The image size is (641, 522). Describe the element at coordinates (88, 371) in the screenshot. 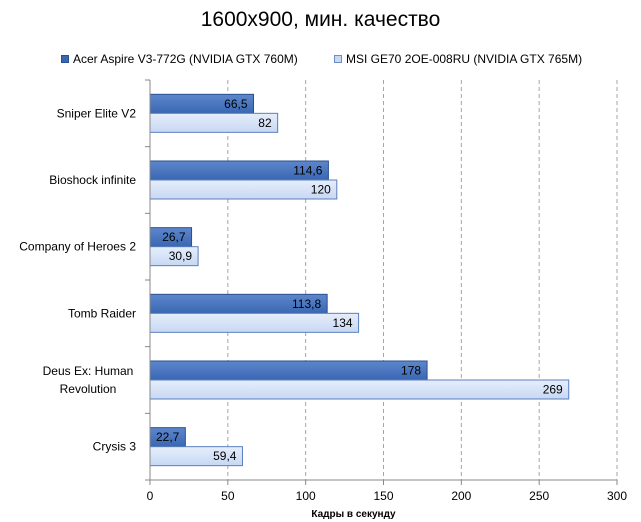

I see `category-label-line-4-0: Deus Ex: Human` at that location.